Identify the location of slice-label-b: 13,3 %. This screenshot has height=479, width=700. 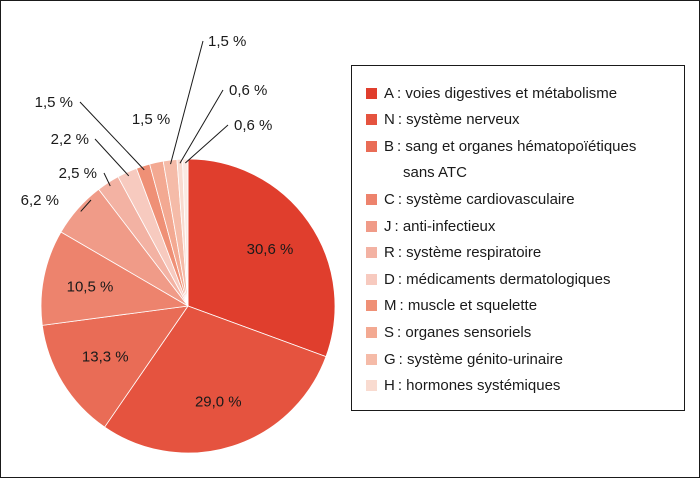
(105, 357).